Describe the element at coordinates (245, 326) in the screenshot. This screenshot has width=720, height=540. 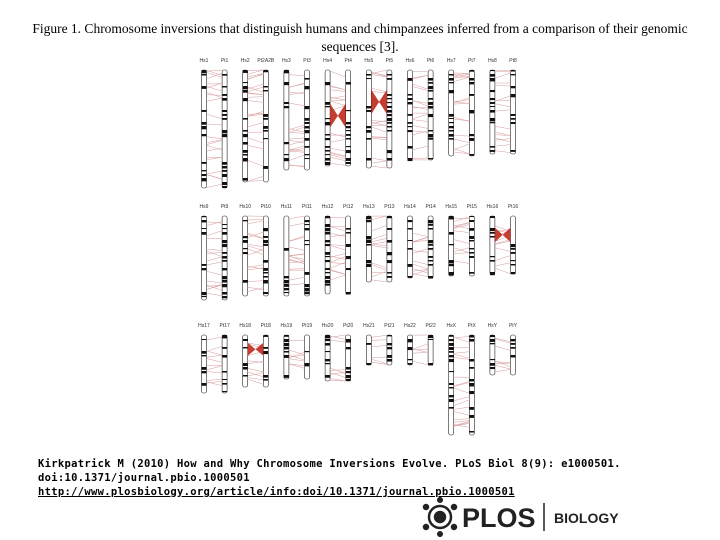
I see `chromosome-label: Hs18` at that location.